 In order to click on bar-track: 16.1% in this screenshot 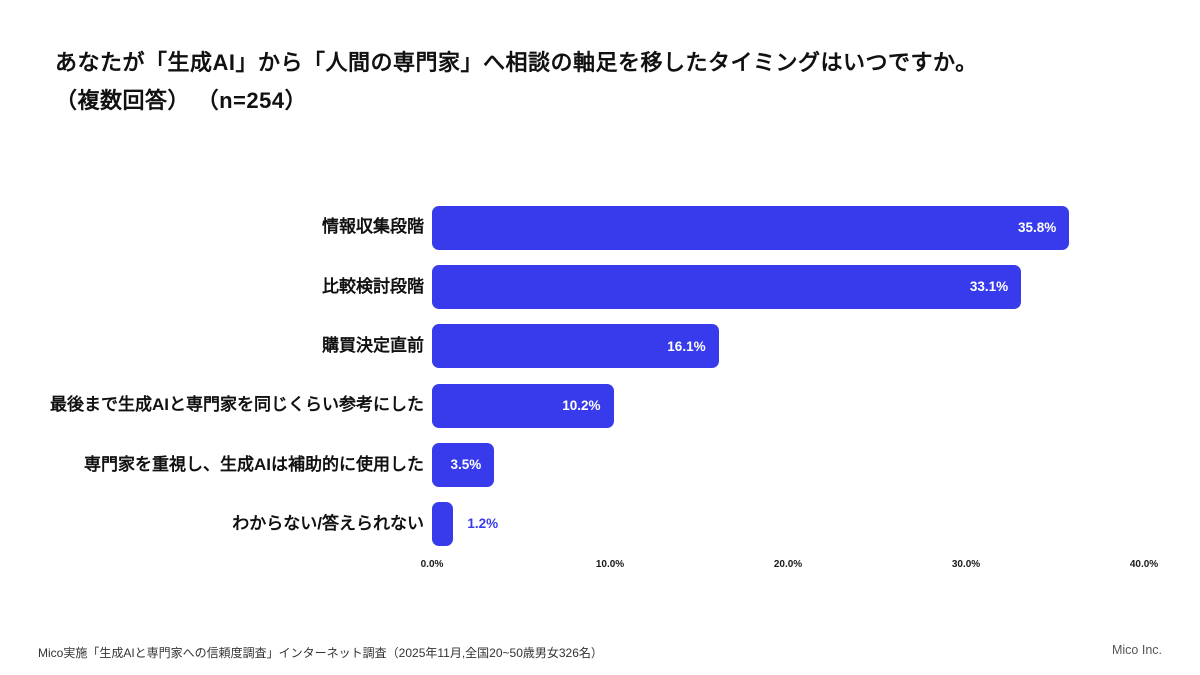, I will do `click(788, 346)`.